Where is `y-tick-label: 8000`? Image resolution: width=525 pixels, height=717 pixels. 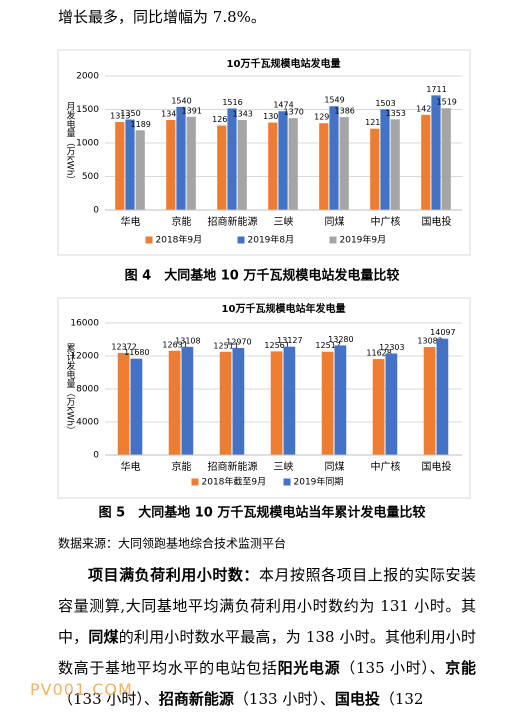 y-tick-label: 8000 is located at coordinates (87, 390).